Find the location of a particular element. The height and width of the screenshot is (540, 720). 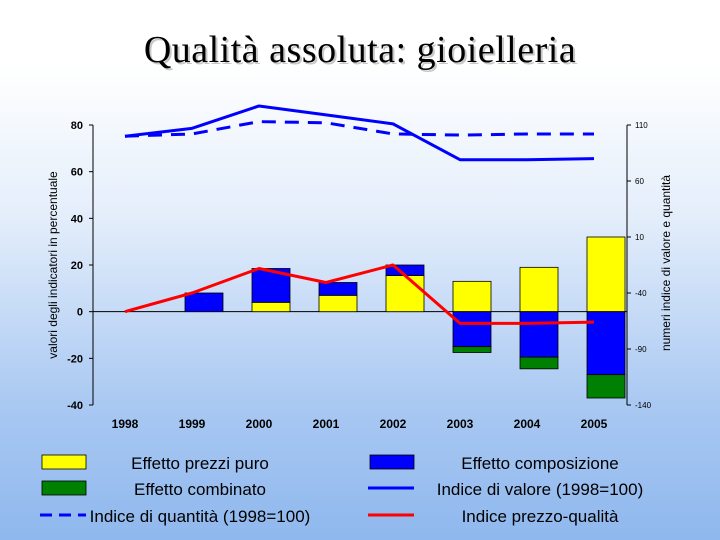

legend-label: Effetto combinato is located at coordinates (200, 489).